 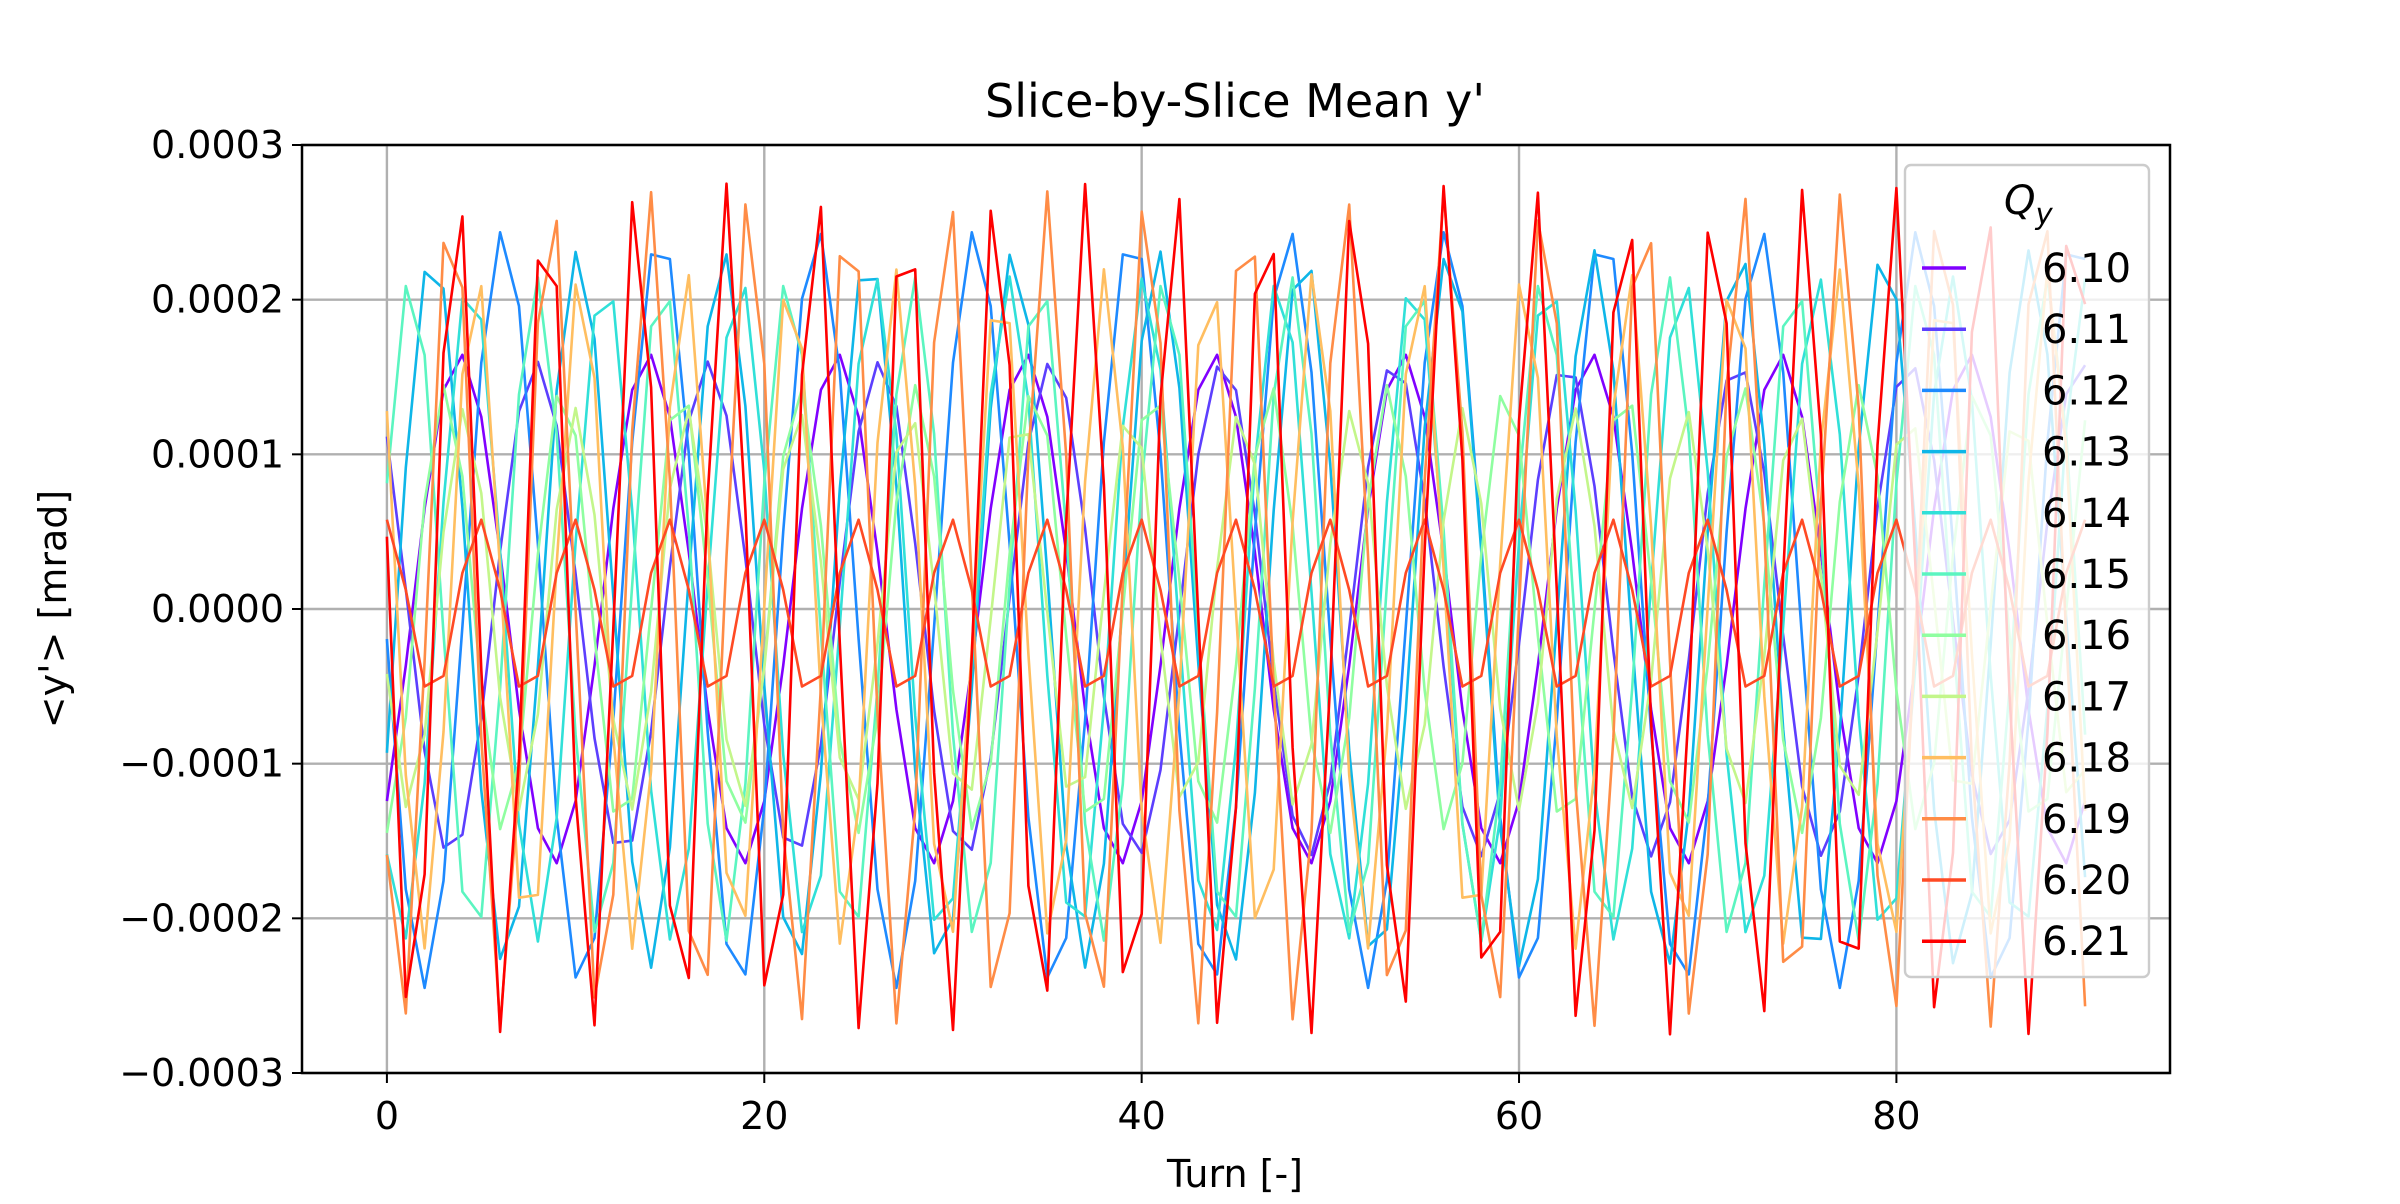 What do you see at coordinates (2086, 697) in the screenshot?
I see `legend-label: 6.17` at bounding box center [2086, 697].